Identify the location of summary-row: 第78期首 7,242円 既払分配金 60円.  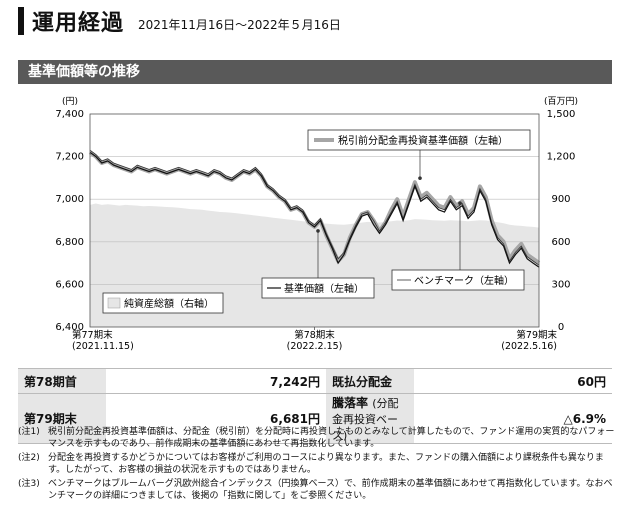
(315, 381).